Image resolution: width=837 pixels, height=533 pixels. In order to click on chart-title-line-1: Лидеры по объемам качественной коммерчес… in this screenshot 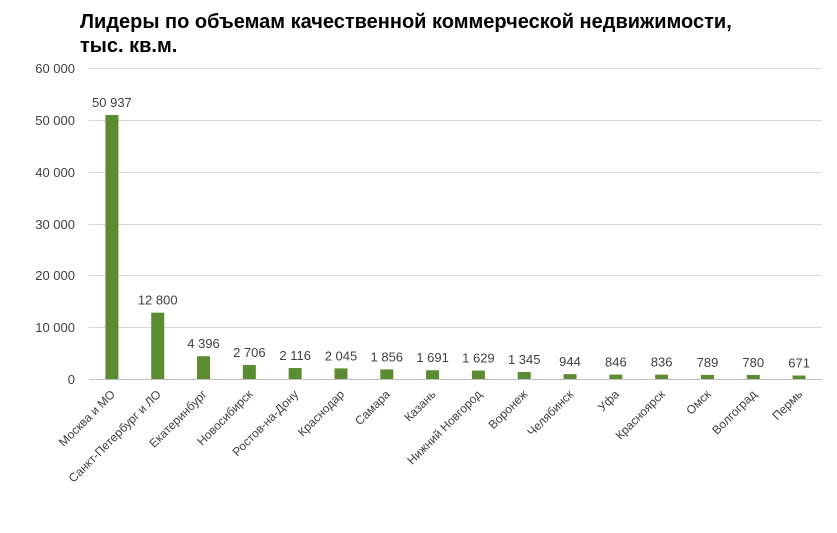, I will do `click(406, 22)`.